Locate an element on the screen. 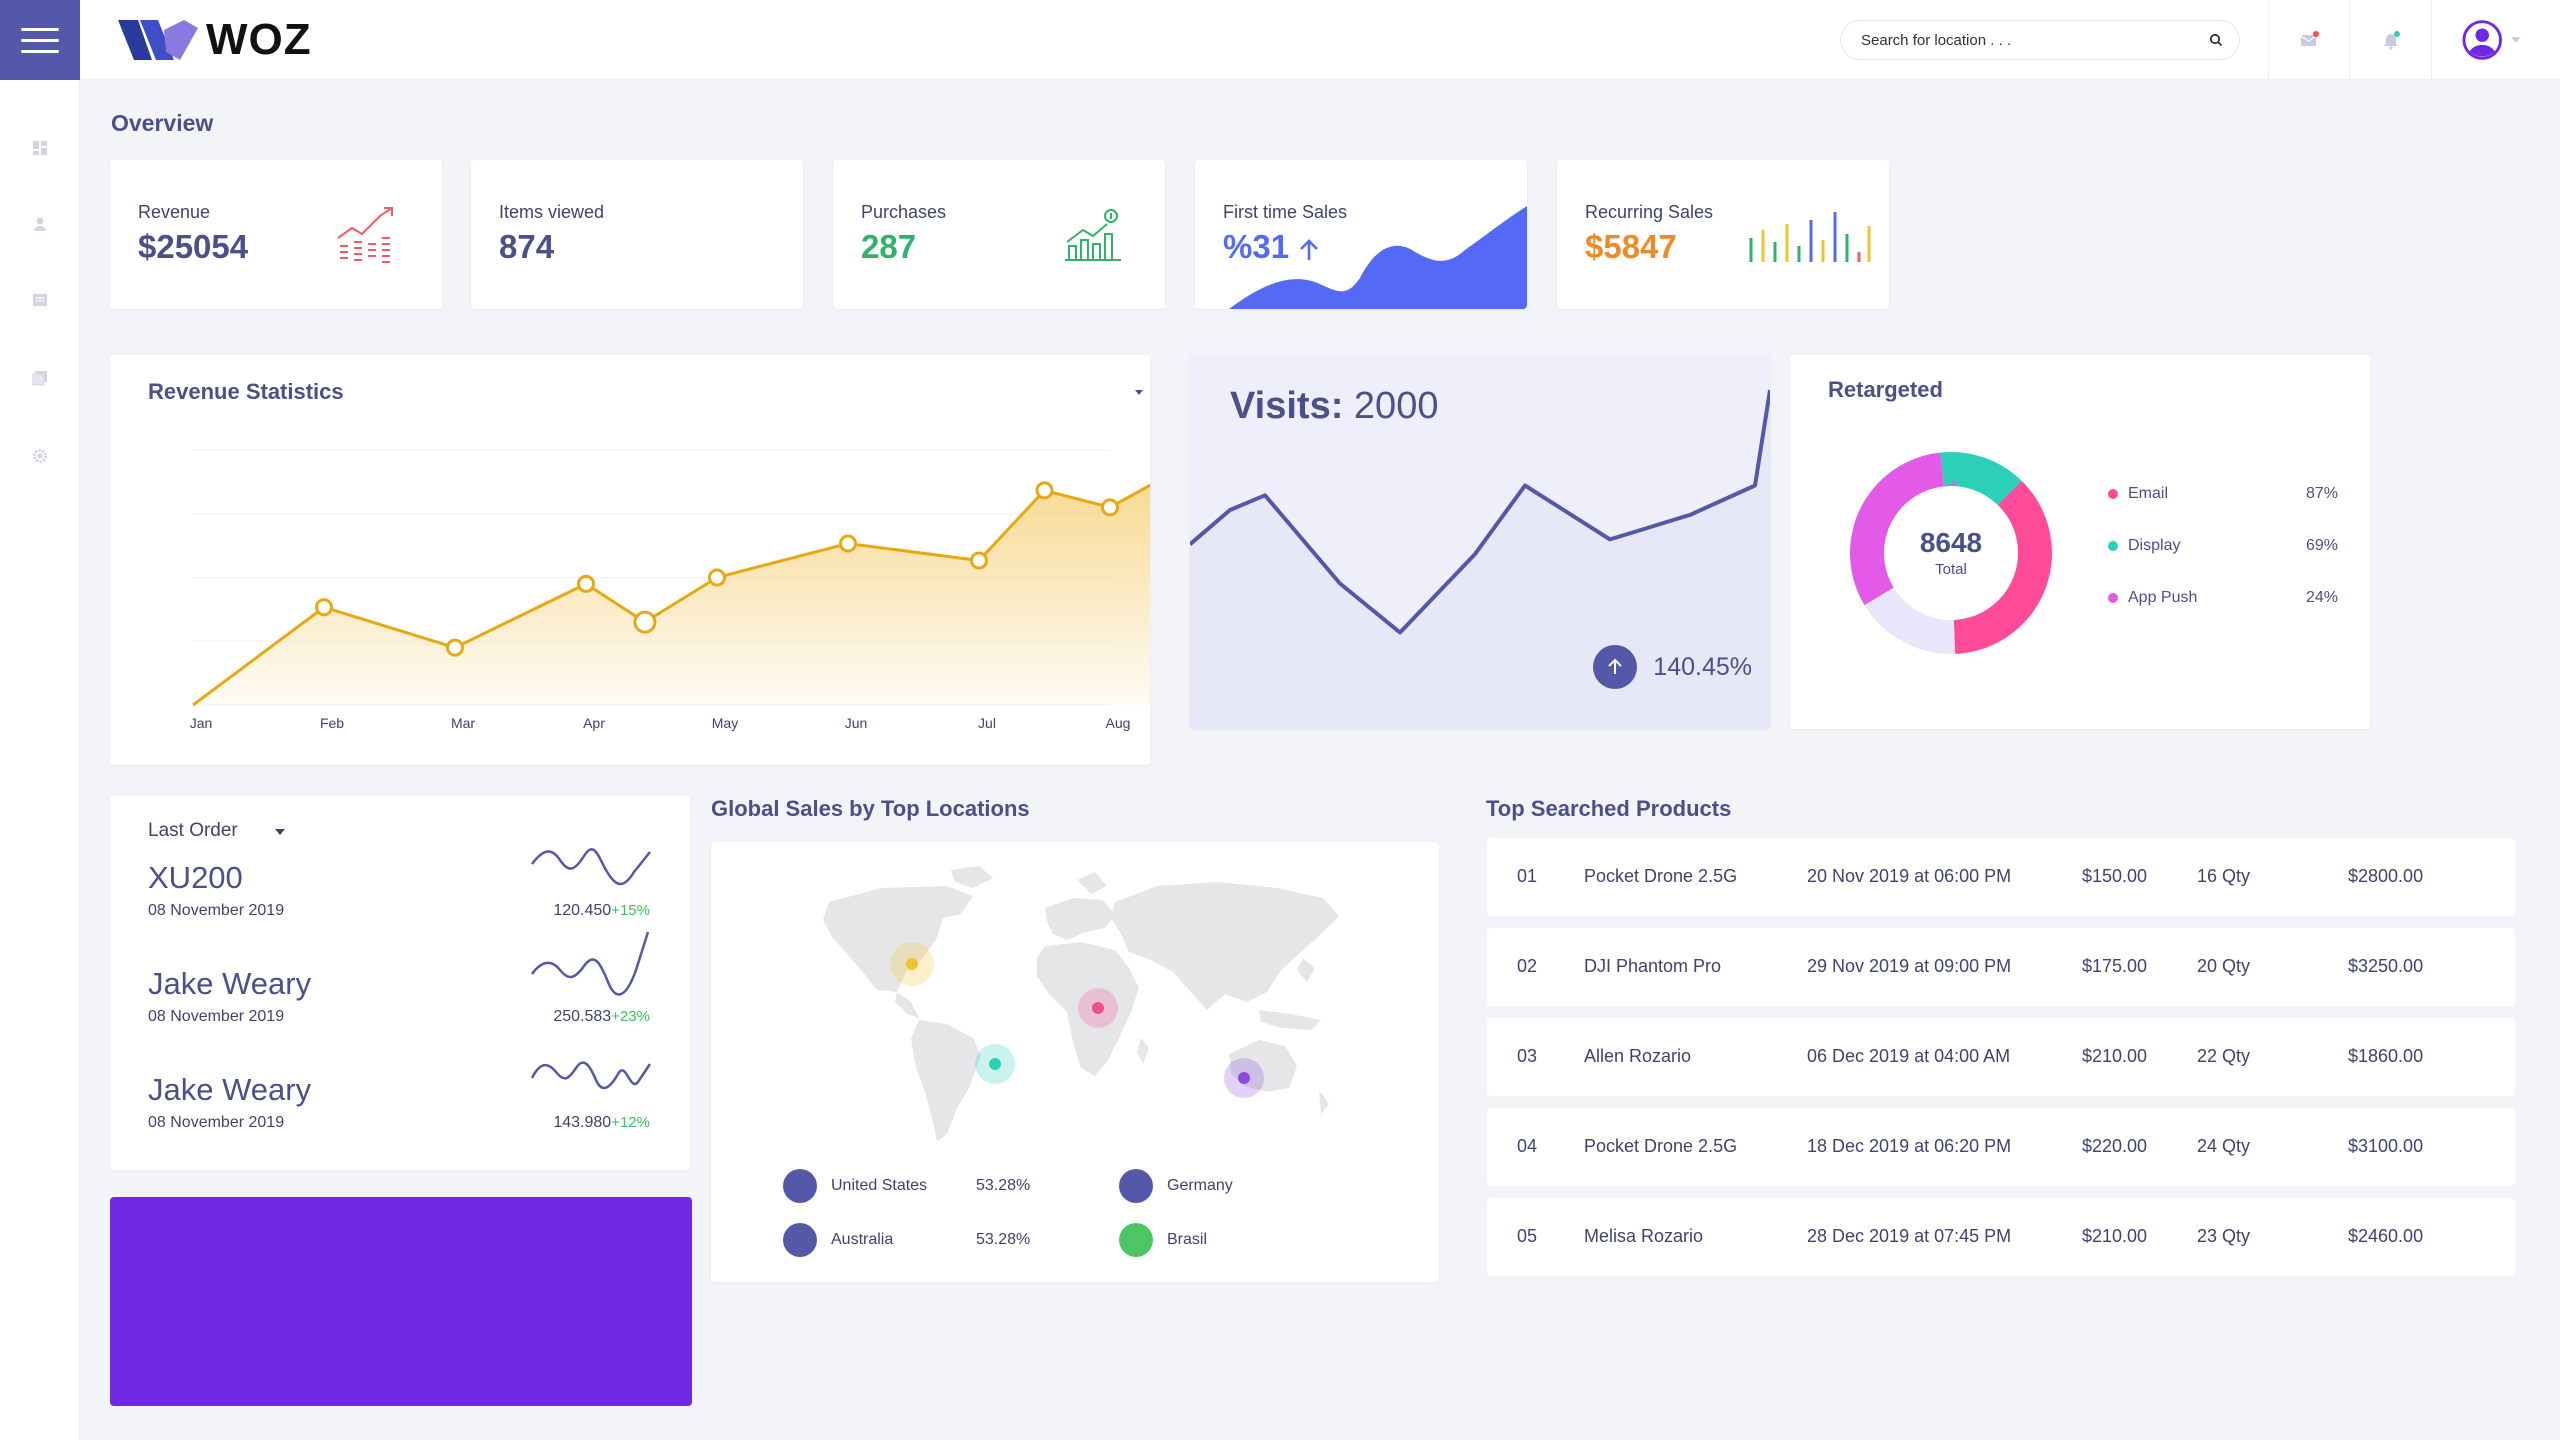 The image size is (2560, 1440). x-tick-label: May is located at coordinates (725, 723).